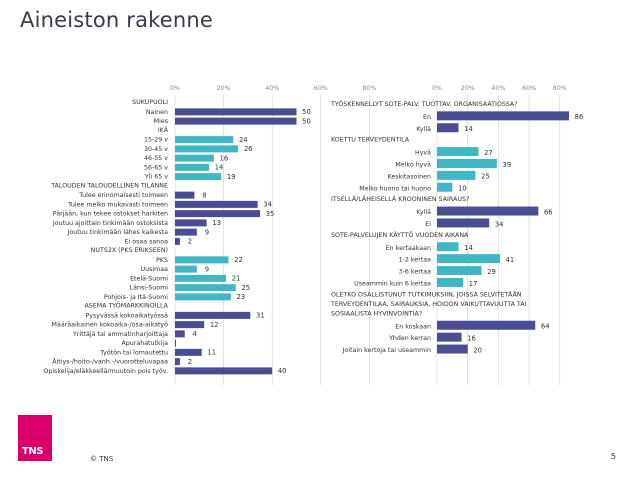 Image resolution: width=638 pixels, height=479 pixels. I want to click on right-data-label: 20, so click(477, 350).